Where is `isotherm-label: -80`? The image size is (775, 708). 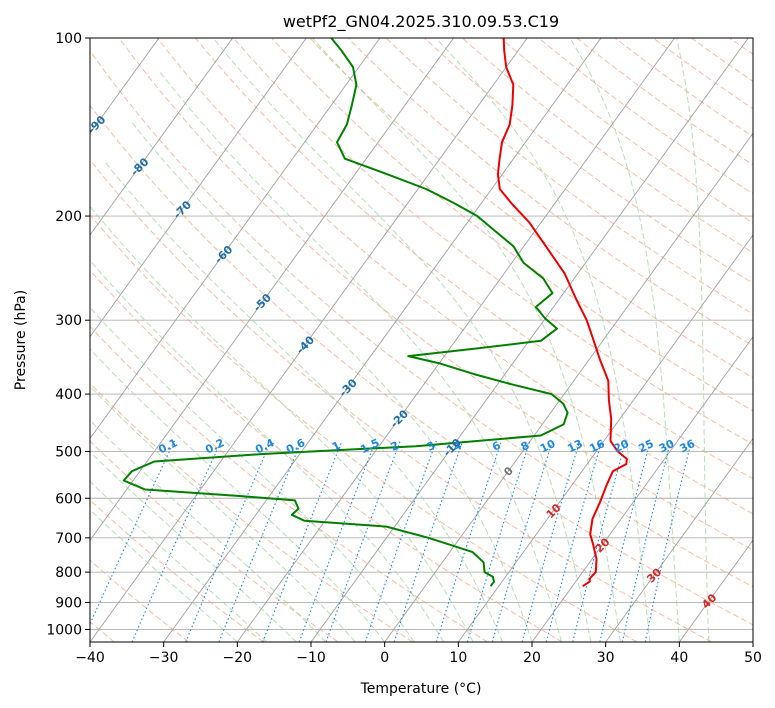 isotherm-label: -80 is located at coordinates (139, 166).